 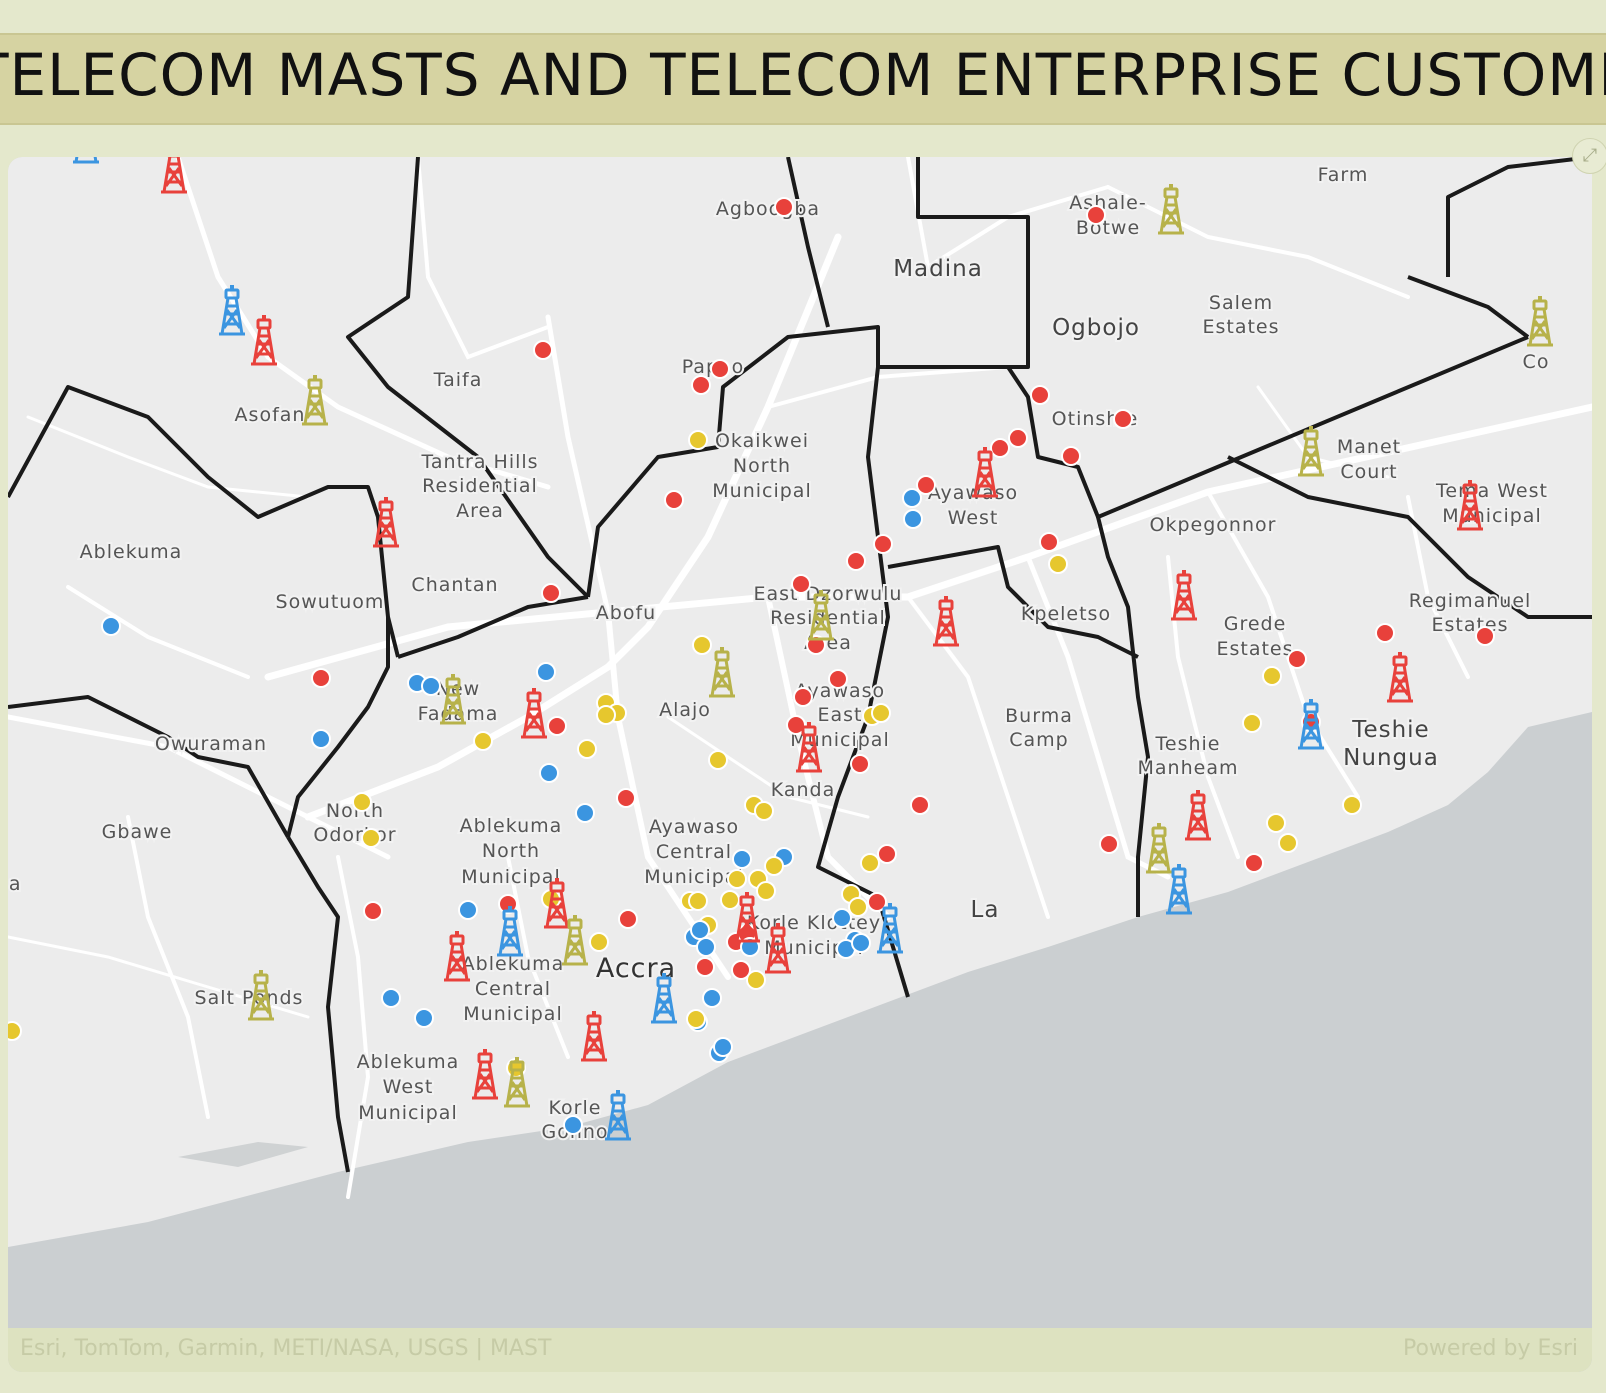 What do you see at coordinates (762, 441) in the screenshot?
I see `place-label: Okaikwei` at bounding box center [762, 441].